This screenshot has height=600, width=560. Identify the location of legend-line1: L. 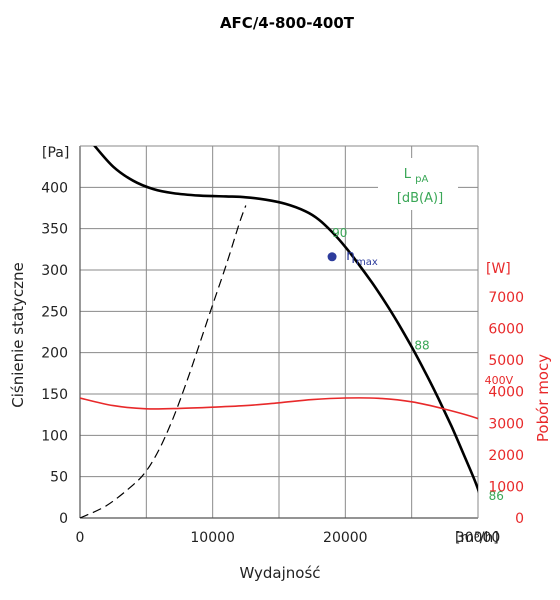
(408, 174).